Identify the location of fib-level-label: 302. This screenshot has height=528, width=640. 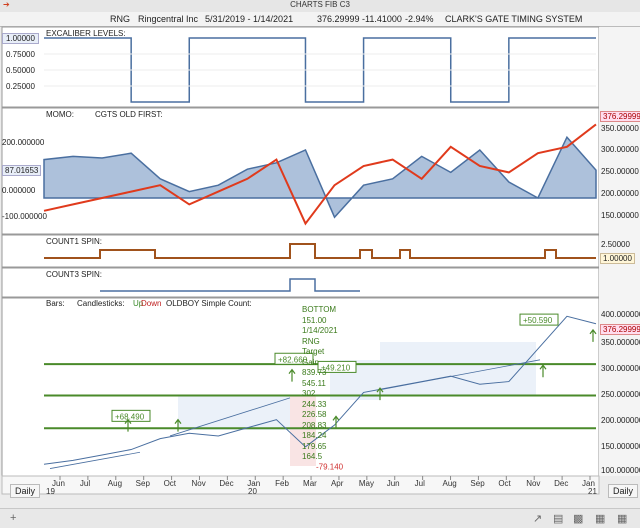
(309, 393).